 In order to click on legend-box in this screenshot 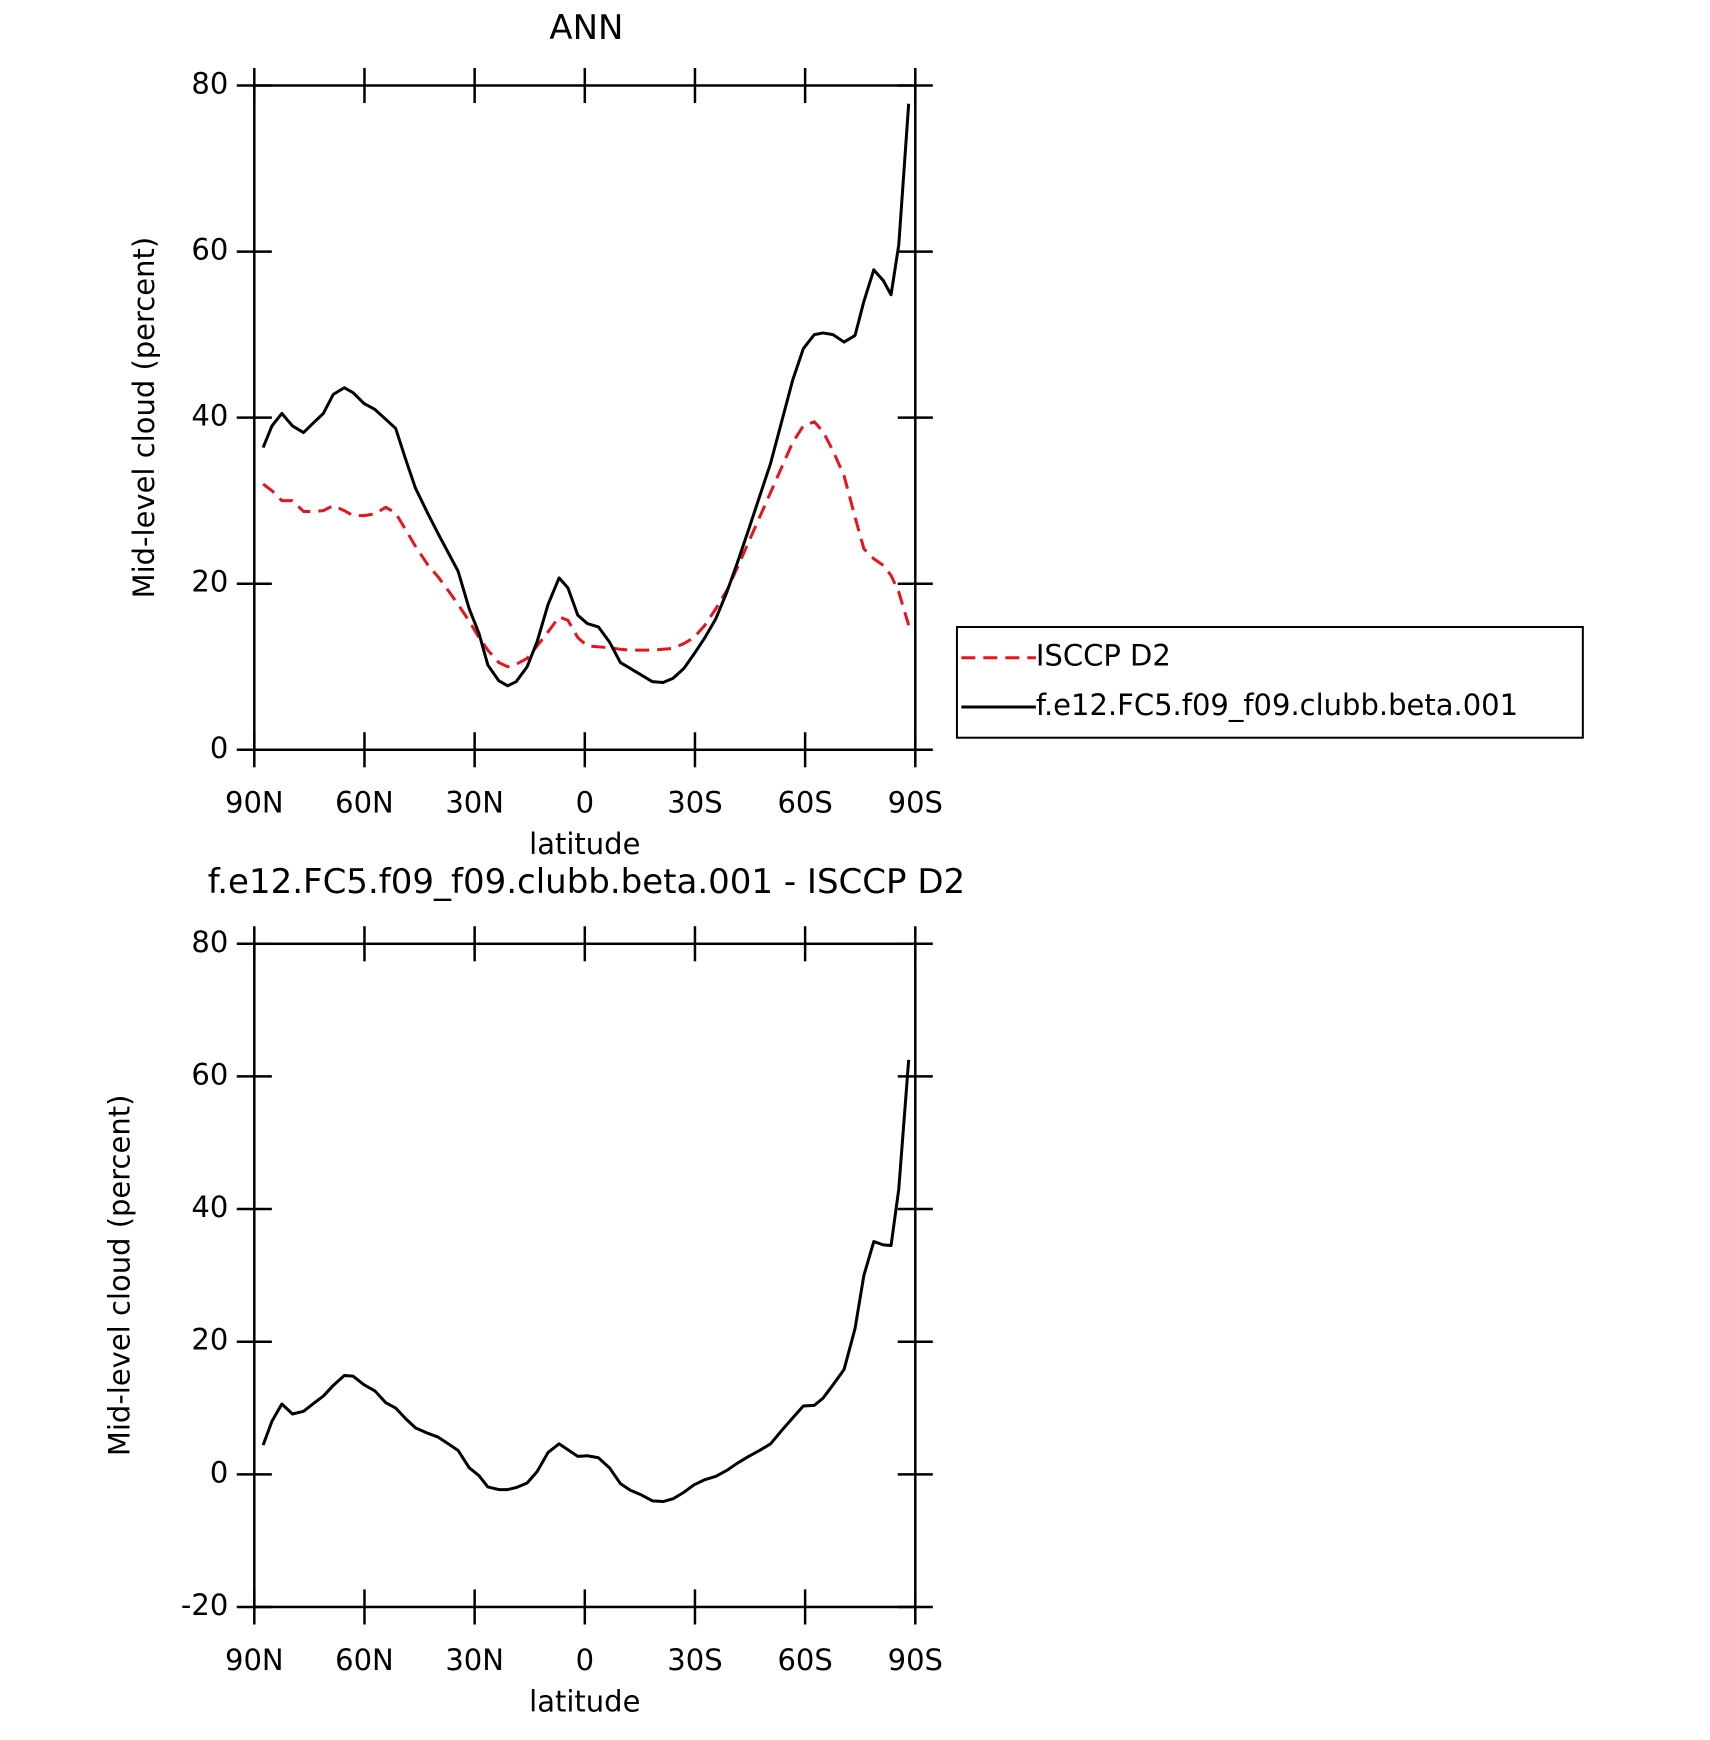, I will do `click(1269, 682)`.